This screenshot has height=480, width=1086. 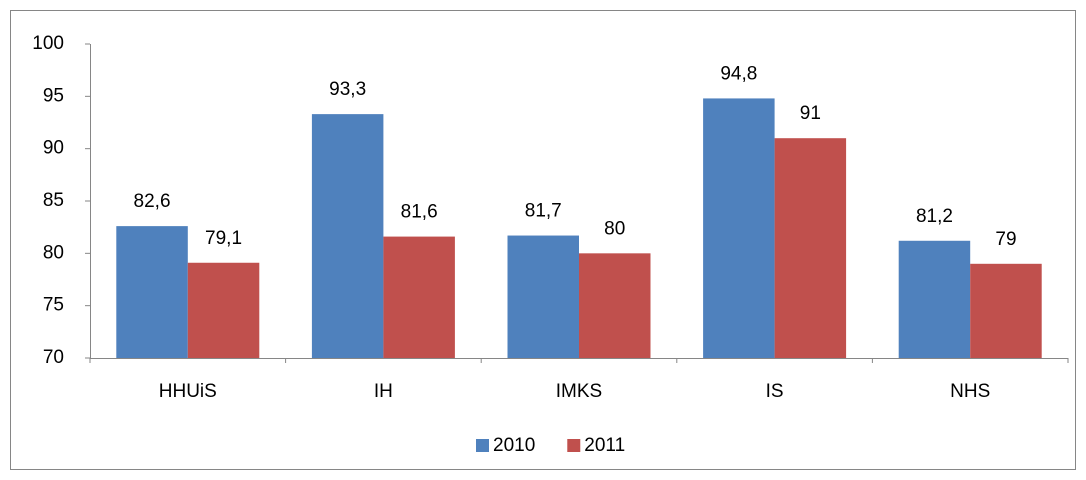 I want to click on y-tick-label: 100, so click(x=48, y=43).